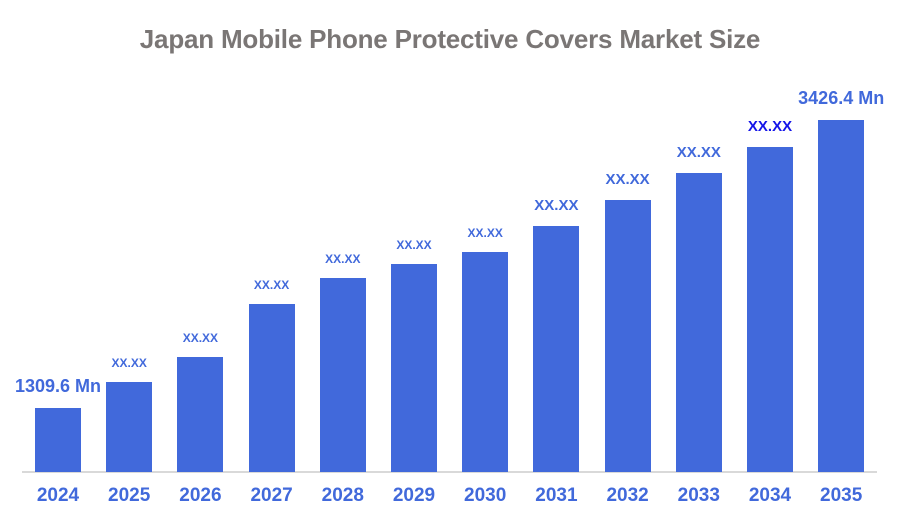  Describe the element at coordinates (449, 472) in the screenshot. I see `x-axis-line` at that location.